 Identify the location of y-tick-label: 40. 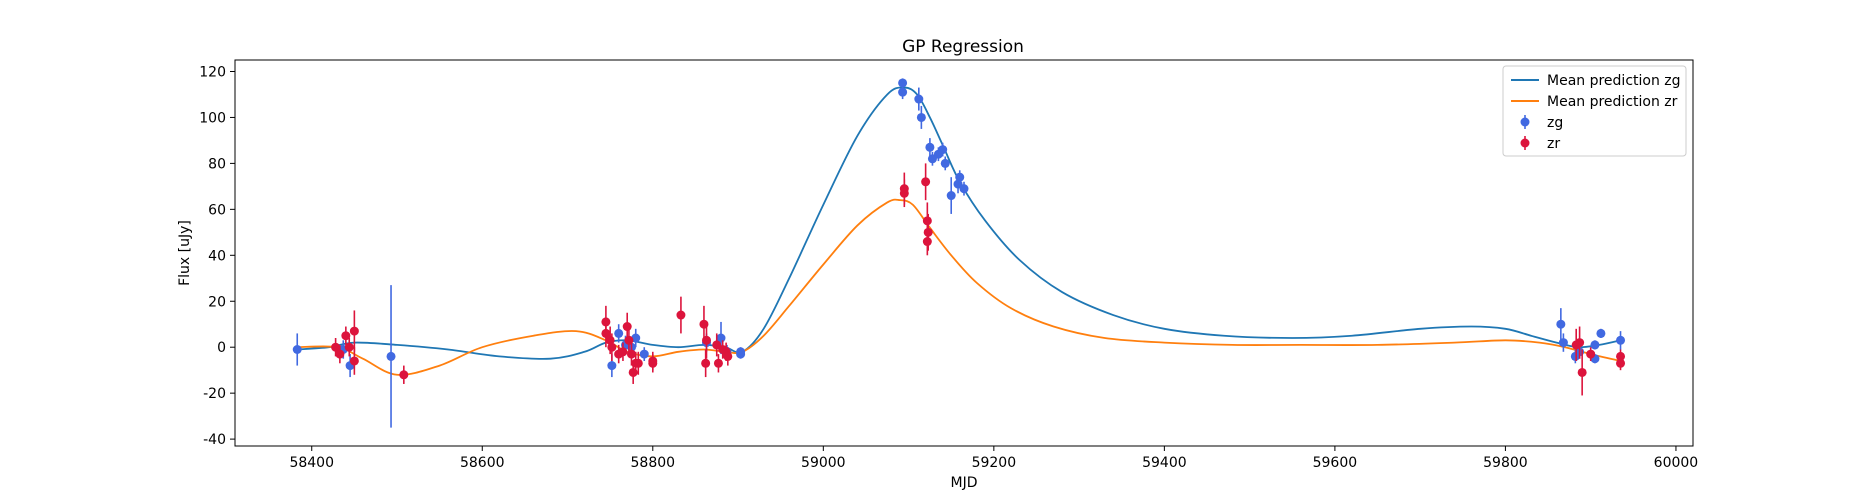
(217, 256).